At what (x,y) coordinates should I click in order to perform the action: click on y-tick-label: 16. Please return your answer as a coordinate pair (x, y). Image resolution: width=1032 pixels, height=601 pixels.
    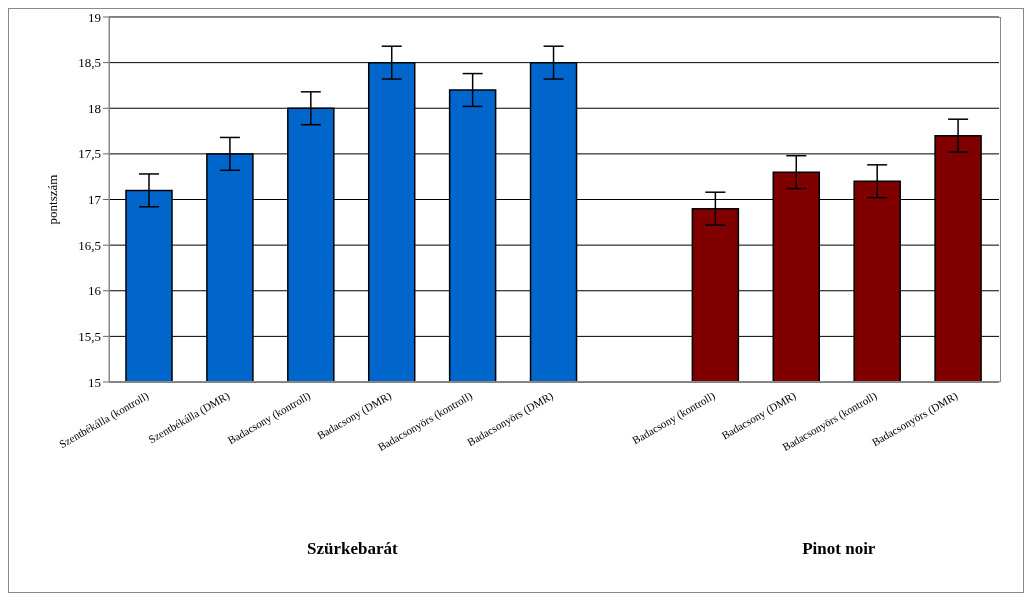
    Looking at the image, I should click on (95, 291).